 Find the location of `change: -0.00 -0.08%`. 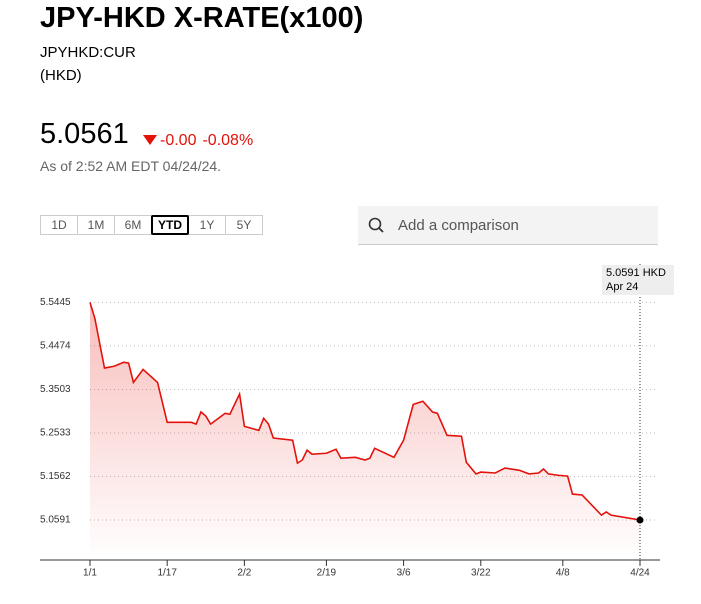

change: -0.00 -0.08% is located at coordinates (201, 141).